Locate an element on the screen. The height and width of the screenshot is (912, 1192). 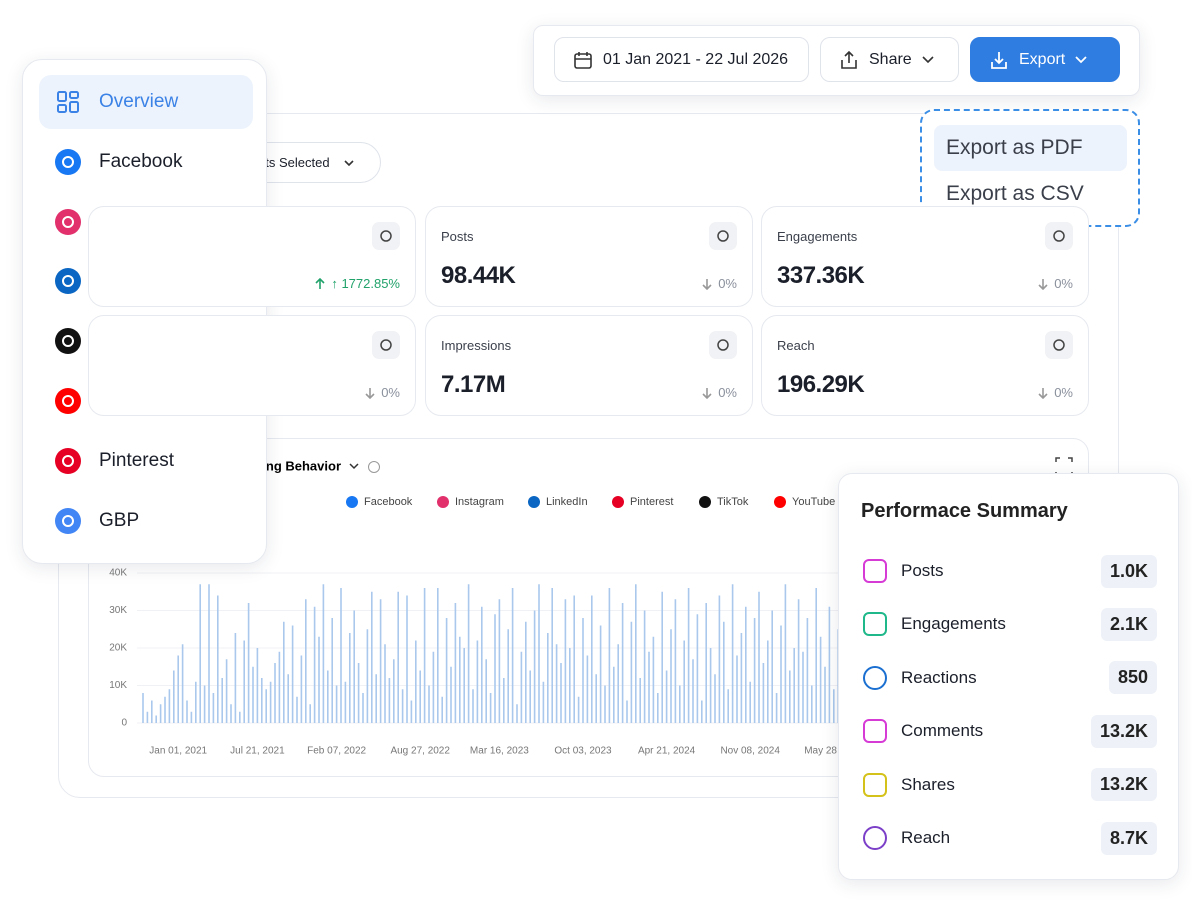
metric-icon is located at coordinates (386, 345).